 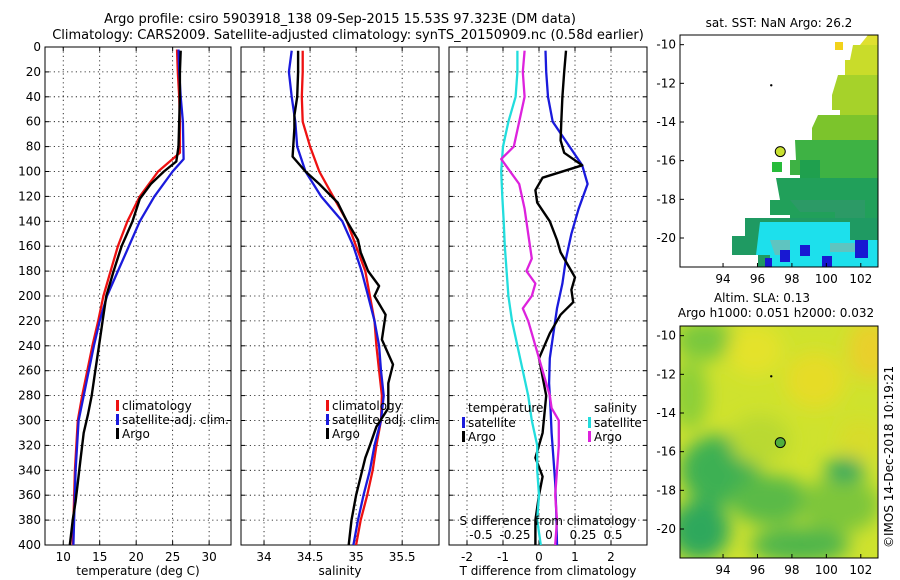 What do you see at coordinates (29, 321) in the screenshot?
I see `y-tick-label: 220` at bounding box center [29, 321].